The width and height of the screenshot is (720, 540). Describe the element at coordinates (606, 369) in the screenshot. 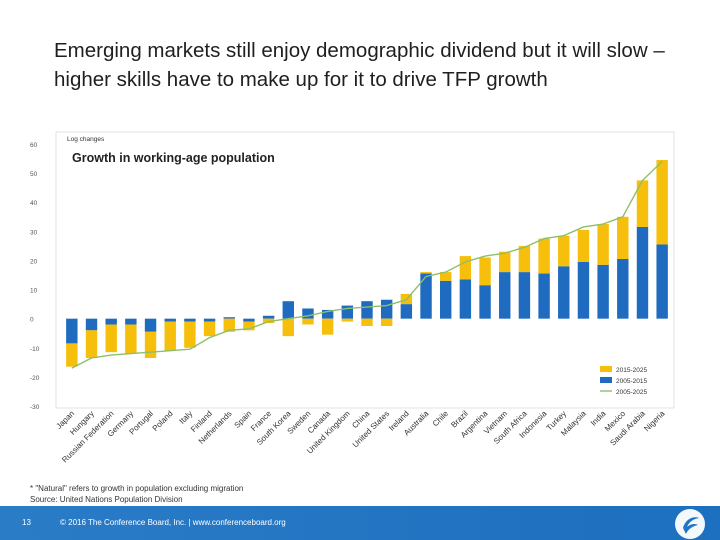

I see `legend-swatch-2015-2025` at that location.